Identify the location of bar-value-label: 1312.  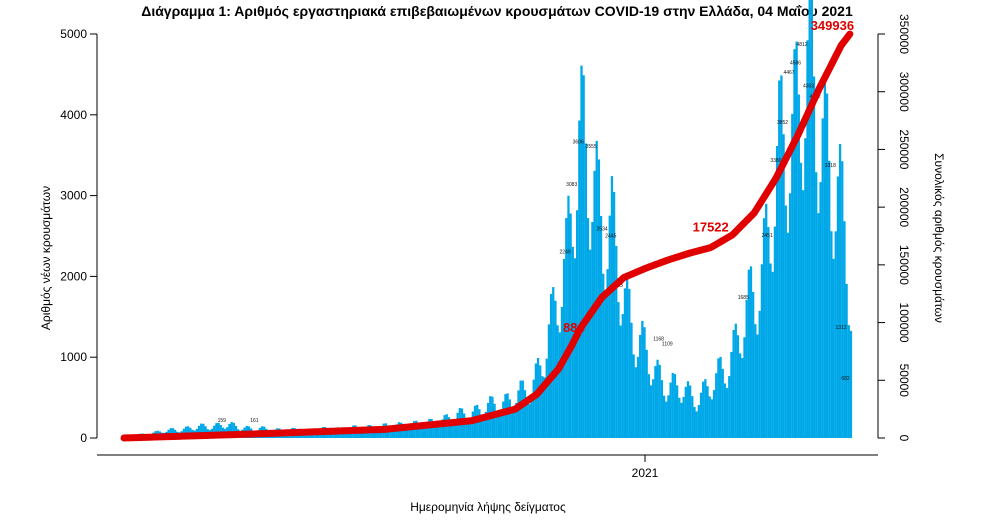
(841, 328).